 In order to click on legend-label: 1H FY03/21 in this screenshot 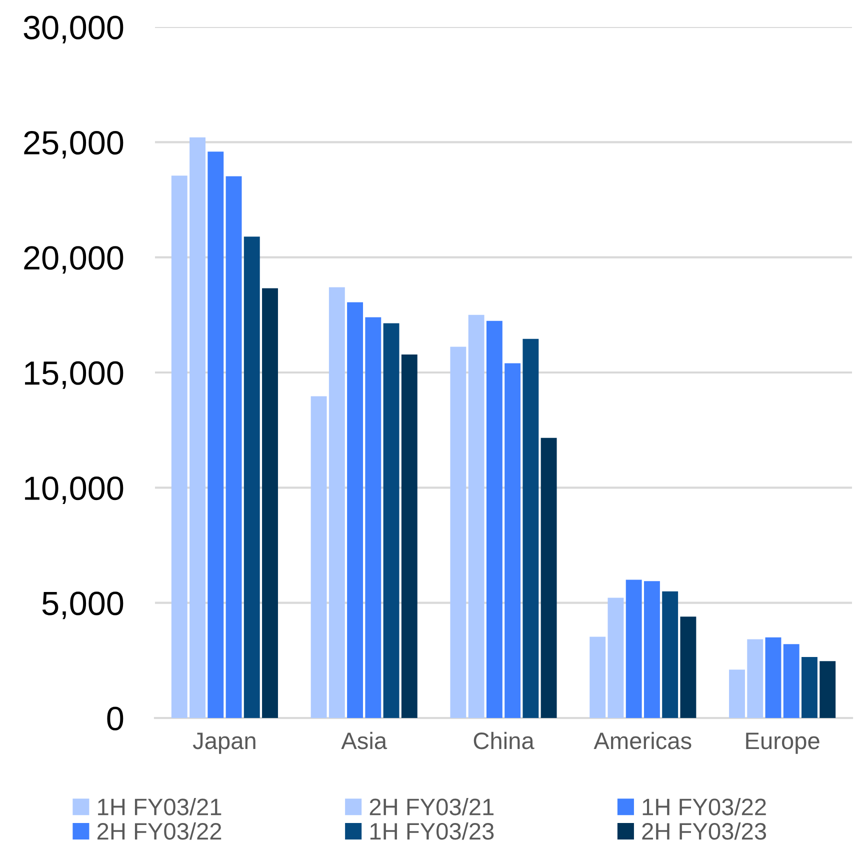, I will do `click(160, 807)`.